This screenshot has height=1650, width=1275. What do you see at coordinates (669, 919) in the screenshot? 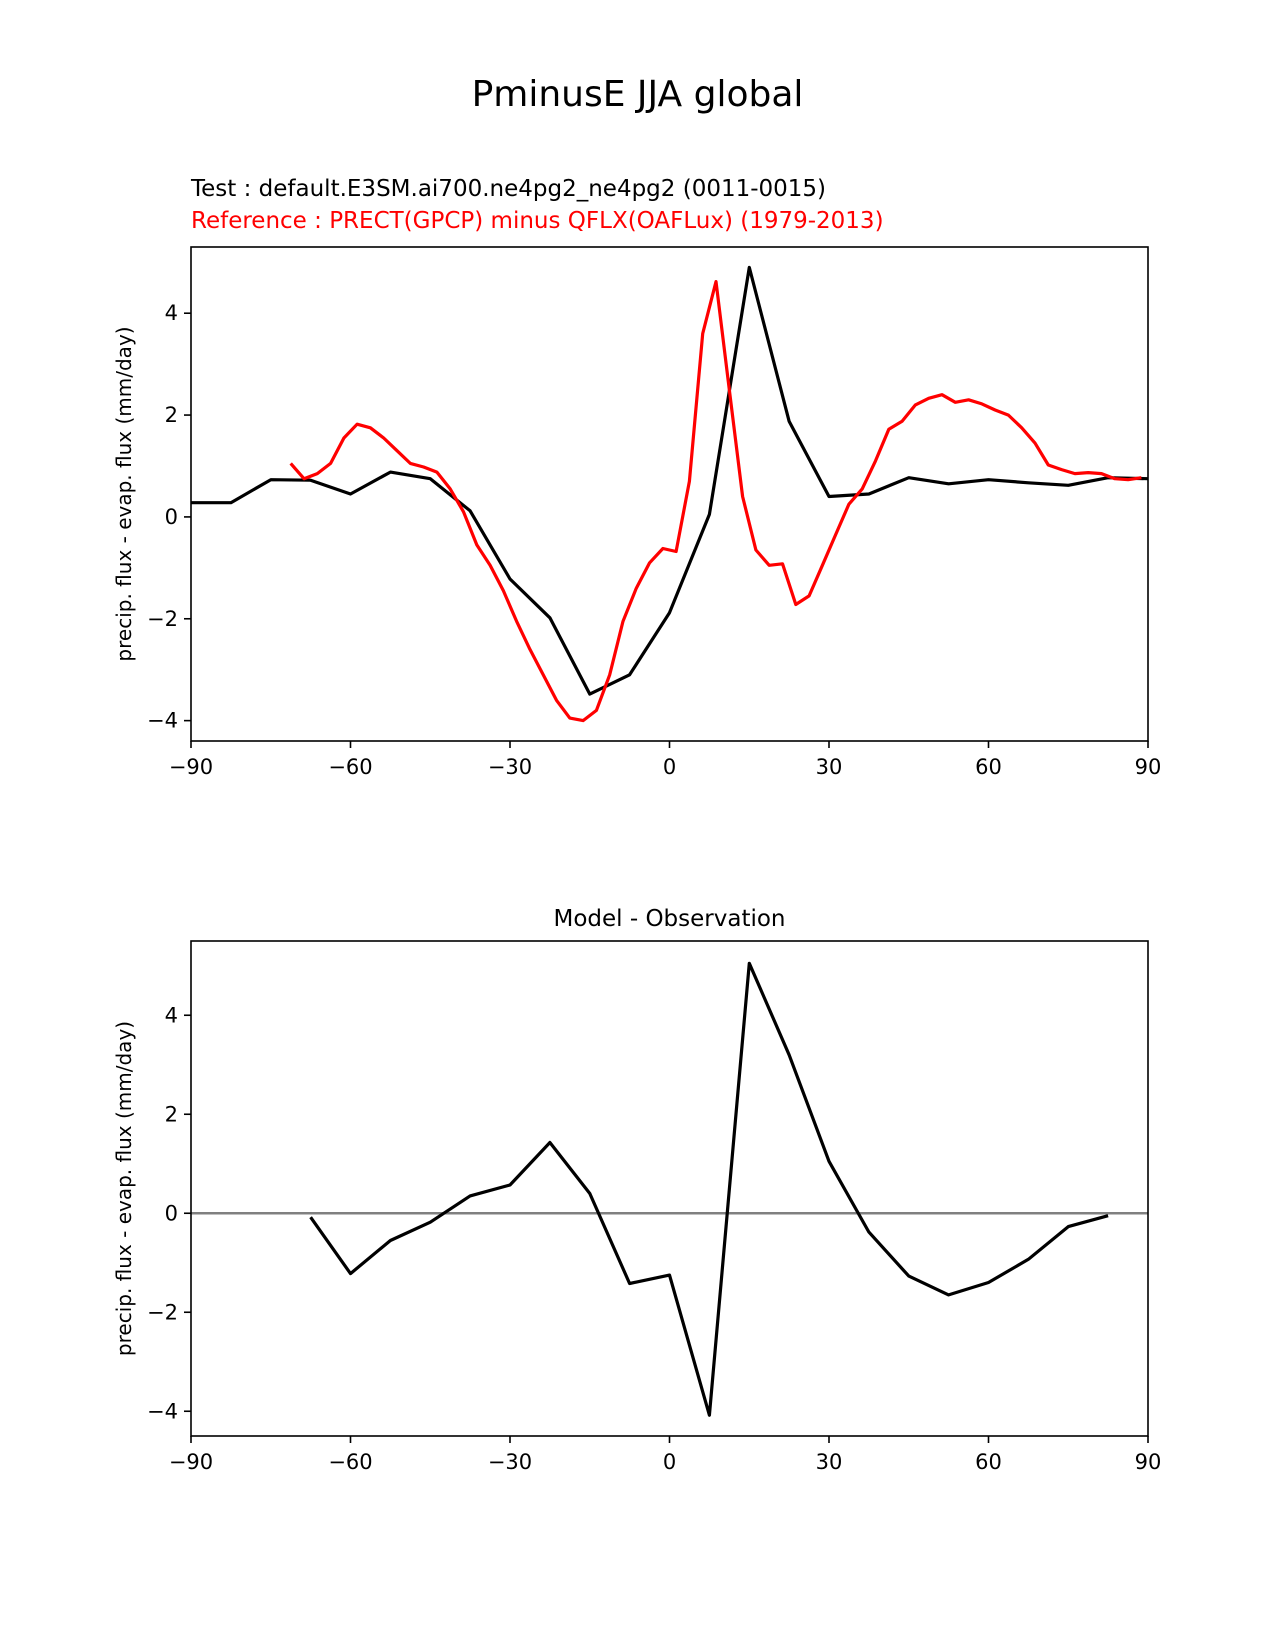
I see `difference-panel-title: Model - Observation` at bounding box center [669, 919].